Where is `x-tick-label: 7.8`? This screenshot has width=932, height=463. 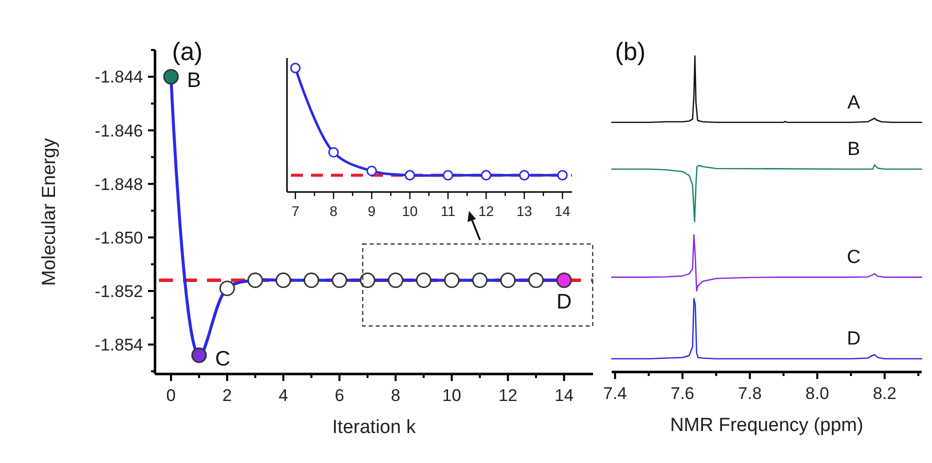 x-tick-label: 7.8 is located at coordinates (750, 393).